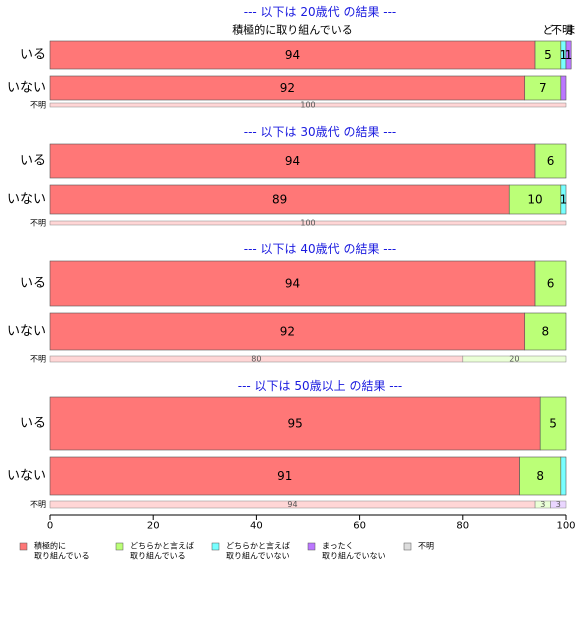  Describe the element at coordinates (320, 249) in the screenshot. I see `panel-title: --- 以下は 40歳代 の結果 ---` at that location.